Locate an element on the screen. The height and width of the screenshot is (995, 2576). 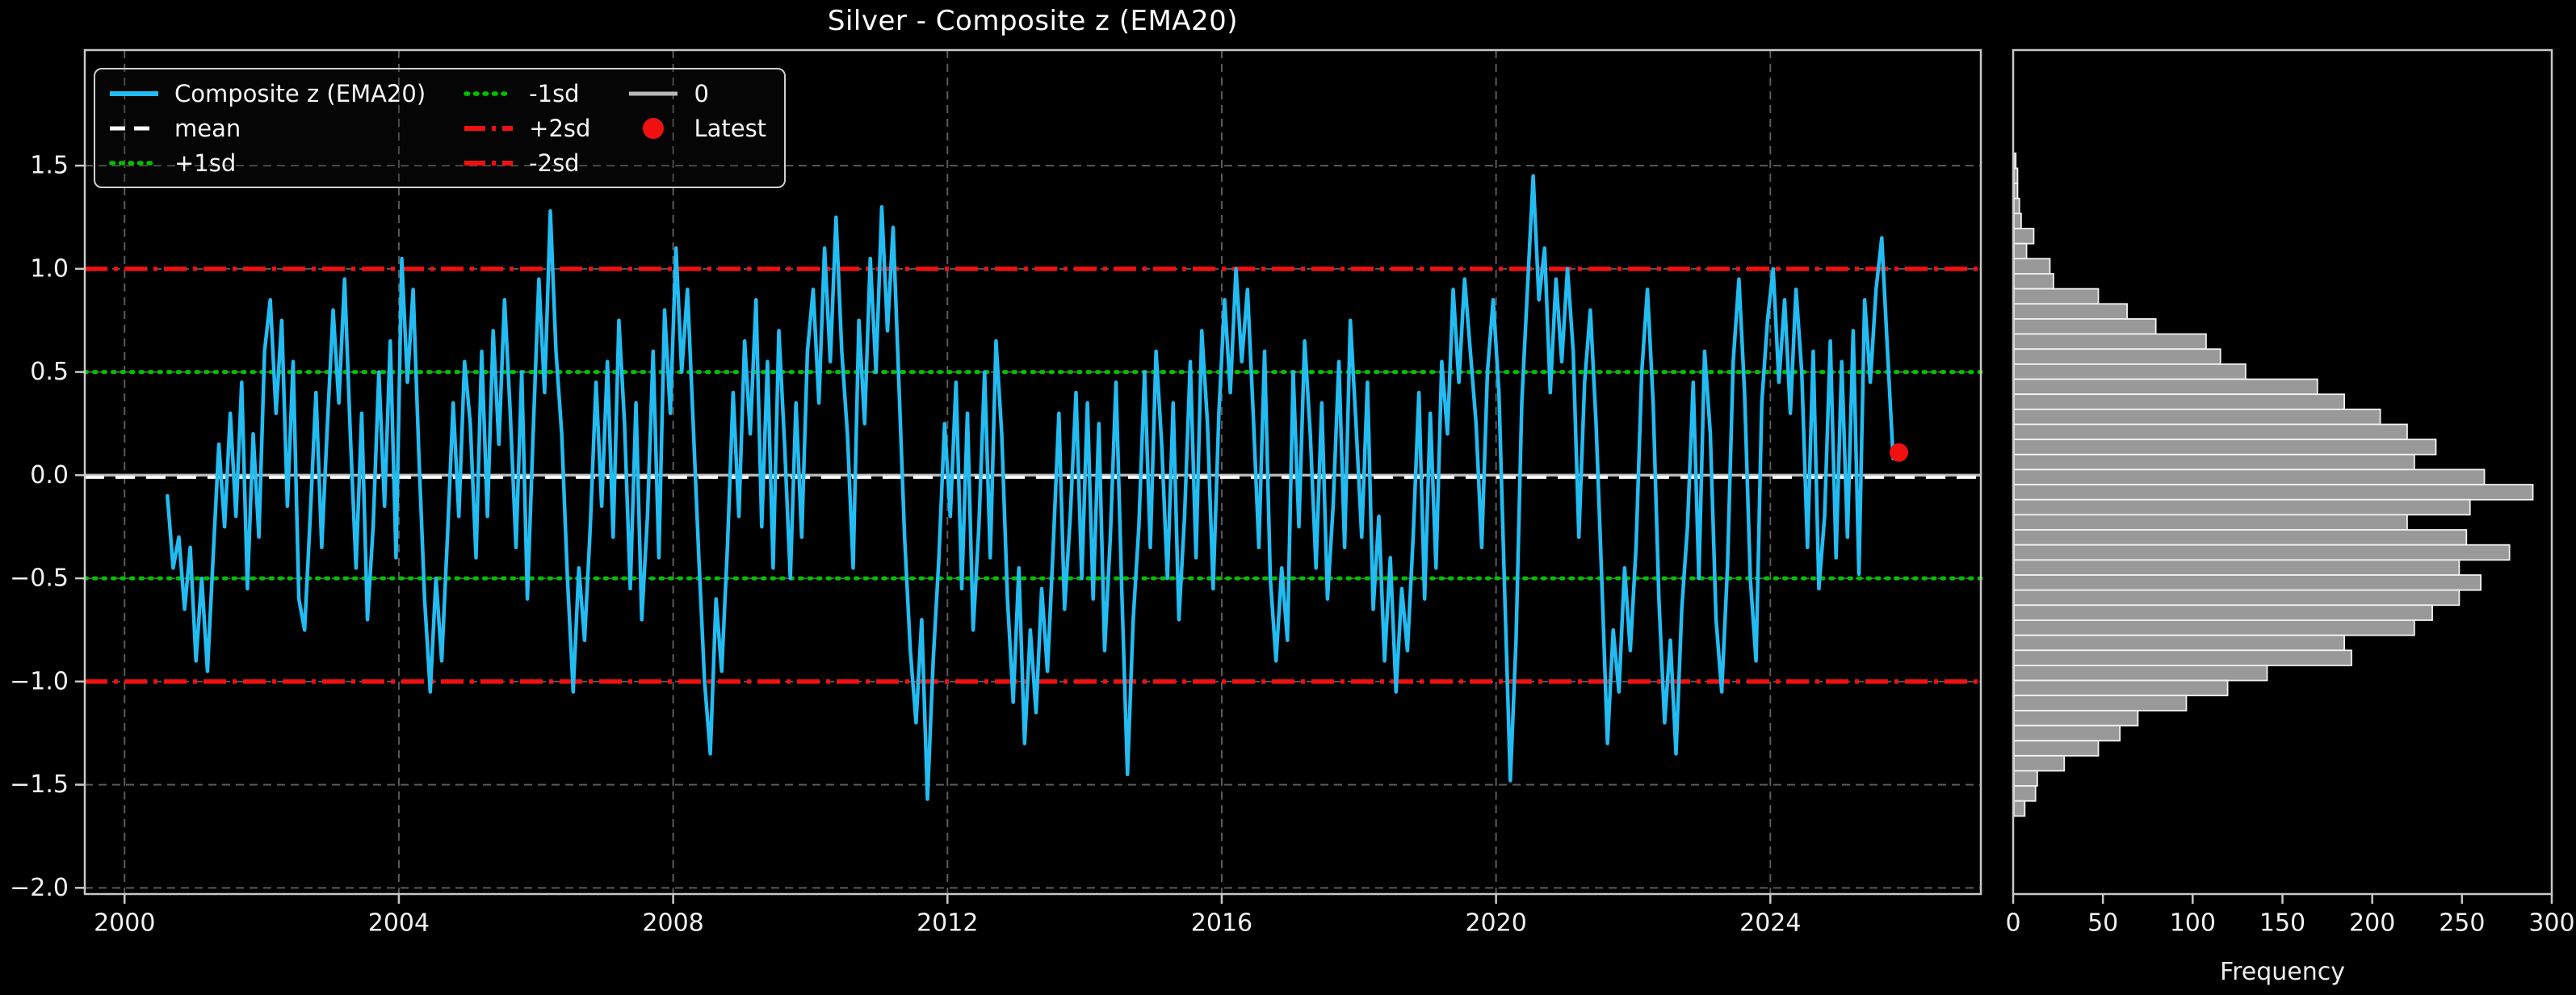
hist-x-tick-label: 200 is located at coordinates (2372, 923).